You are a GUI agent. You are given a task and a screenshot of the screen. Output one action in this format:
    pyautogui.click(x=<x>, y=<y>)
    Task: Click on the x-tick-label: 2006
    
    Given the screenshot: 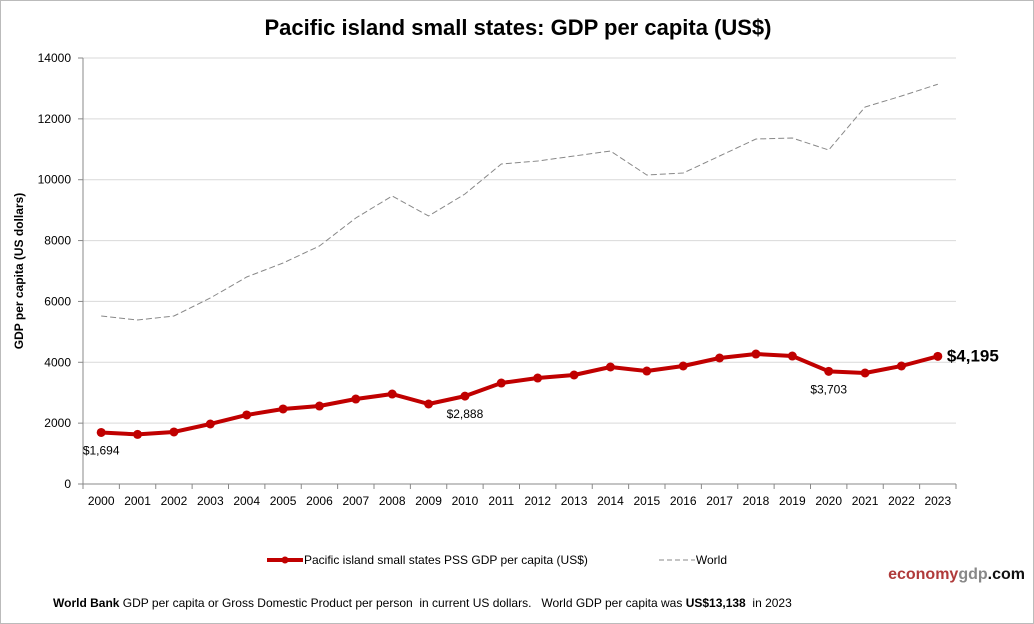 What is the action you would take?
    pyautogui.click(x=319, y=501)
    